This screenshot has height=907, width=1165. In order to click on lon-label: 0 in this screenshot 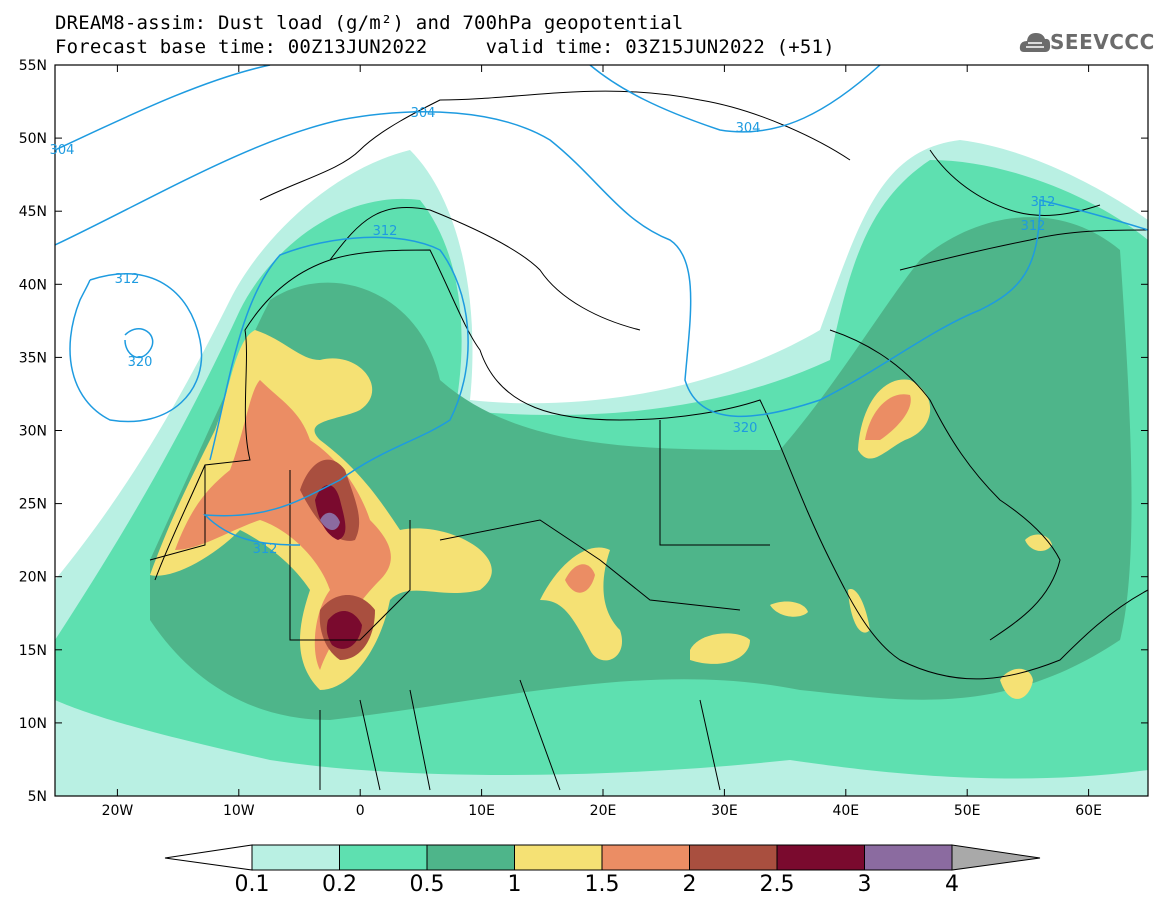, I will do `click(360, 811)`.